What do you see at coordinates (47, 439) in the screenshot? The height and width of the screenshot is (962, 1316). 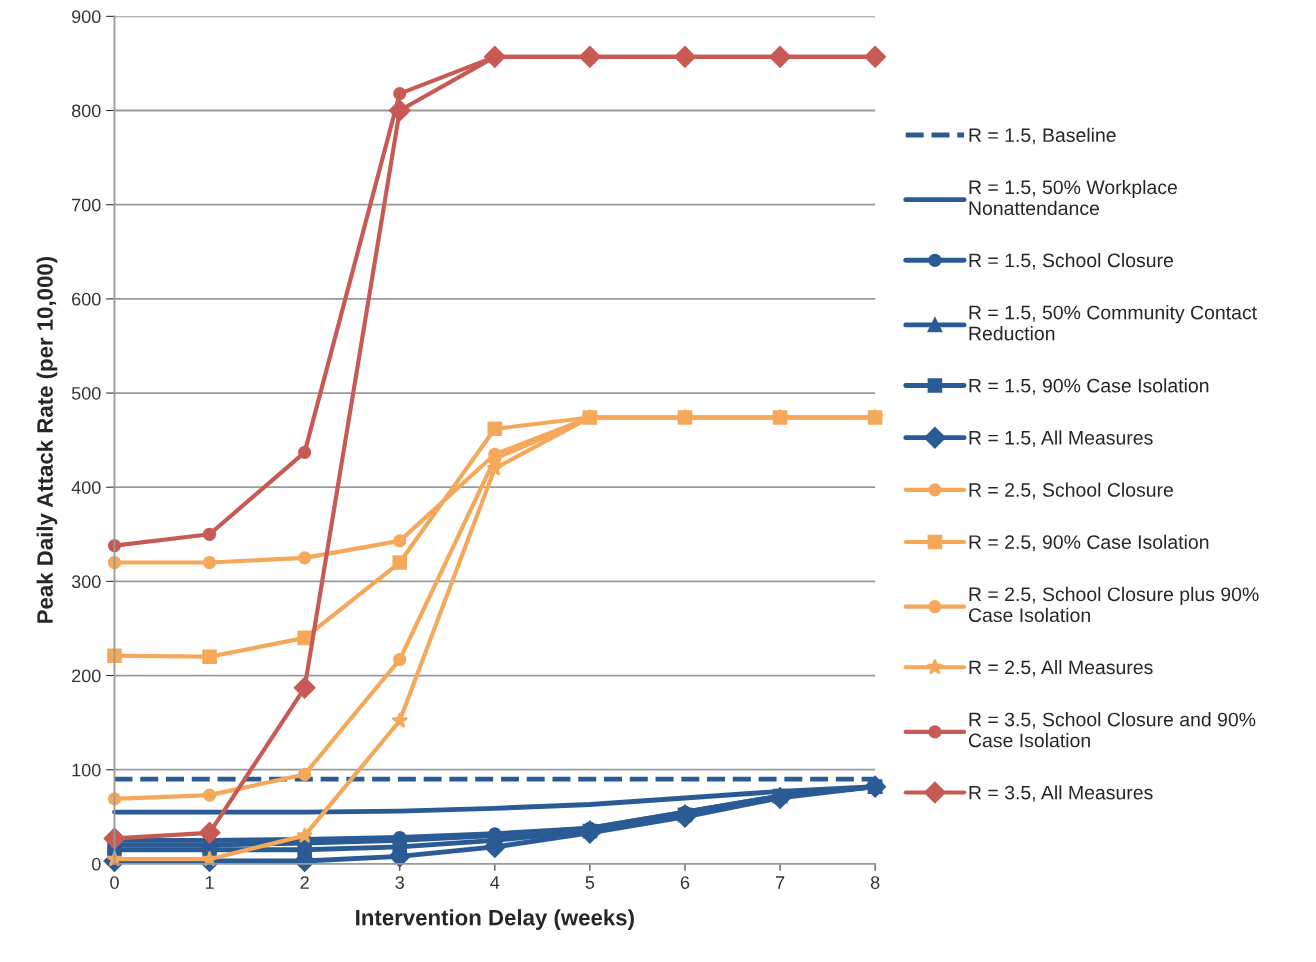 I see `y-axis-title: Peak Daily Attack Rate (per 10,000)` at bounding box center [47, 439].